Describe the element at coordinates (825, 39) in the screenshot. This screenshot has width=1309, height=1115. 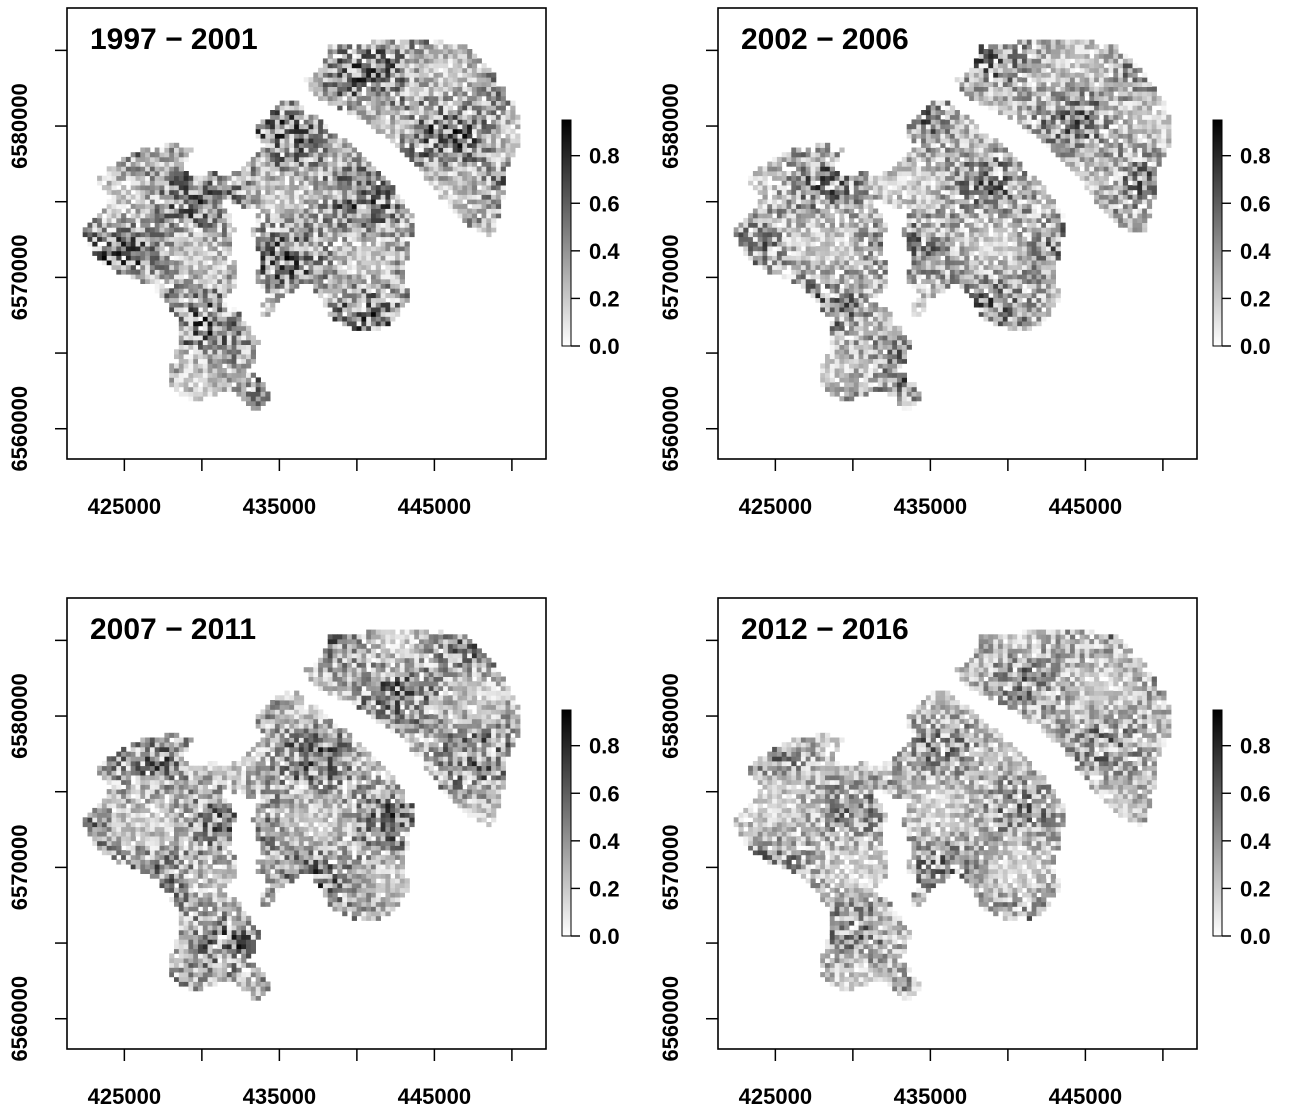
I see `panel-title: 2002 − 2006` at that location.